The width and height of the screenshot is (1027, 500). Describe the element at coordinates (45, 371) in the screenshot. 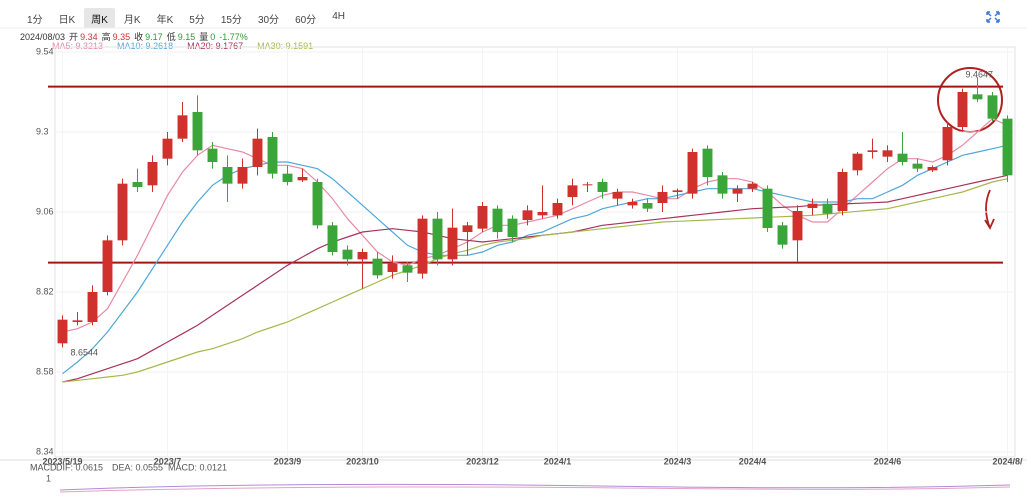

I see `y-tick-label: 8.58` at that location.